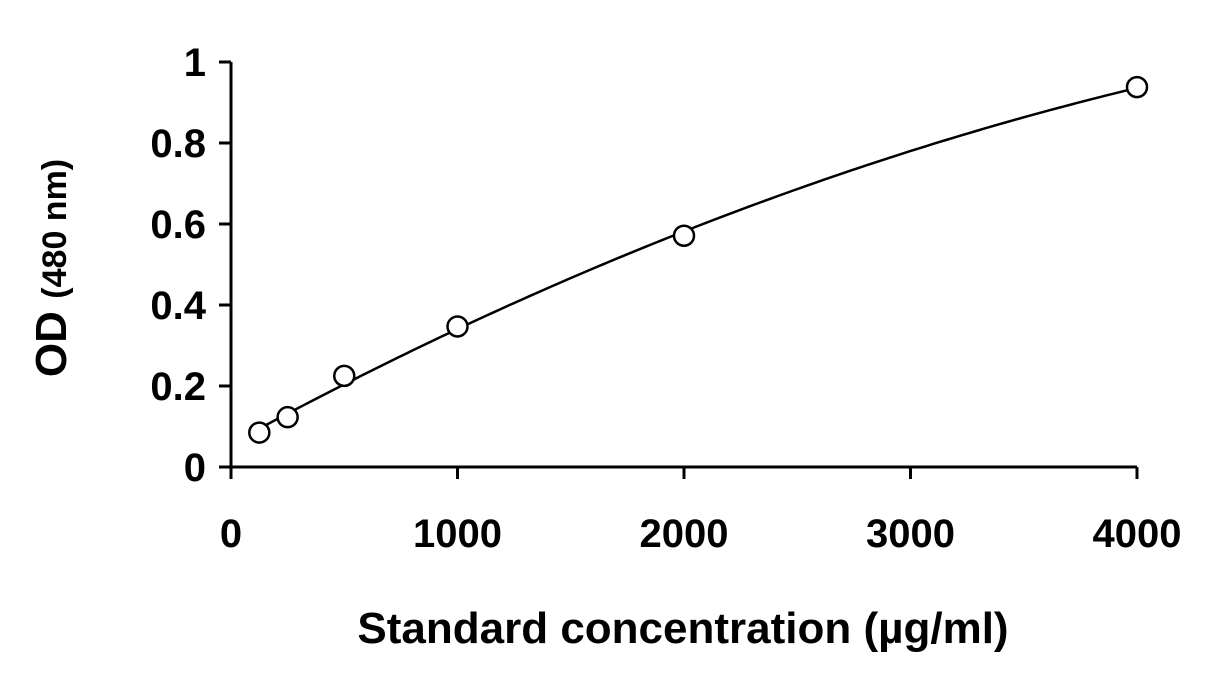 Image resolution: width=1210 pixels, height=686 pixels. Describe the element at coordinates (55, 229) in the screenshot. I see `y-axis-title-unit: (480 nm)` at that location.